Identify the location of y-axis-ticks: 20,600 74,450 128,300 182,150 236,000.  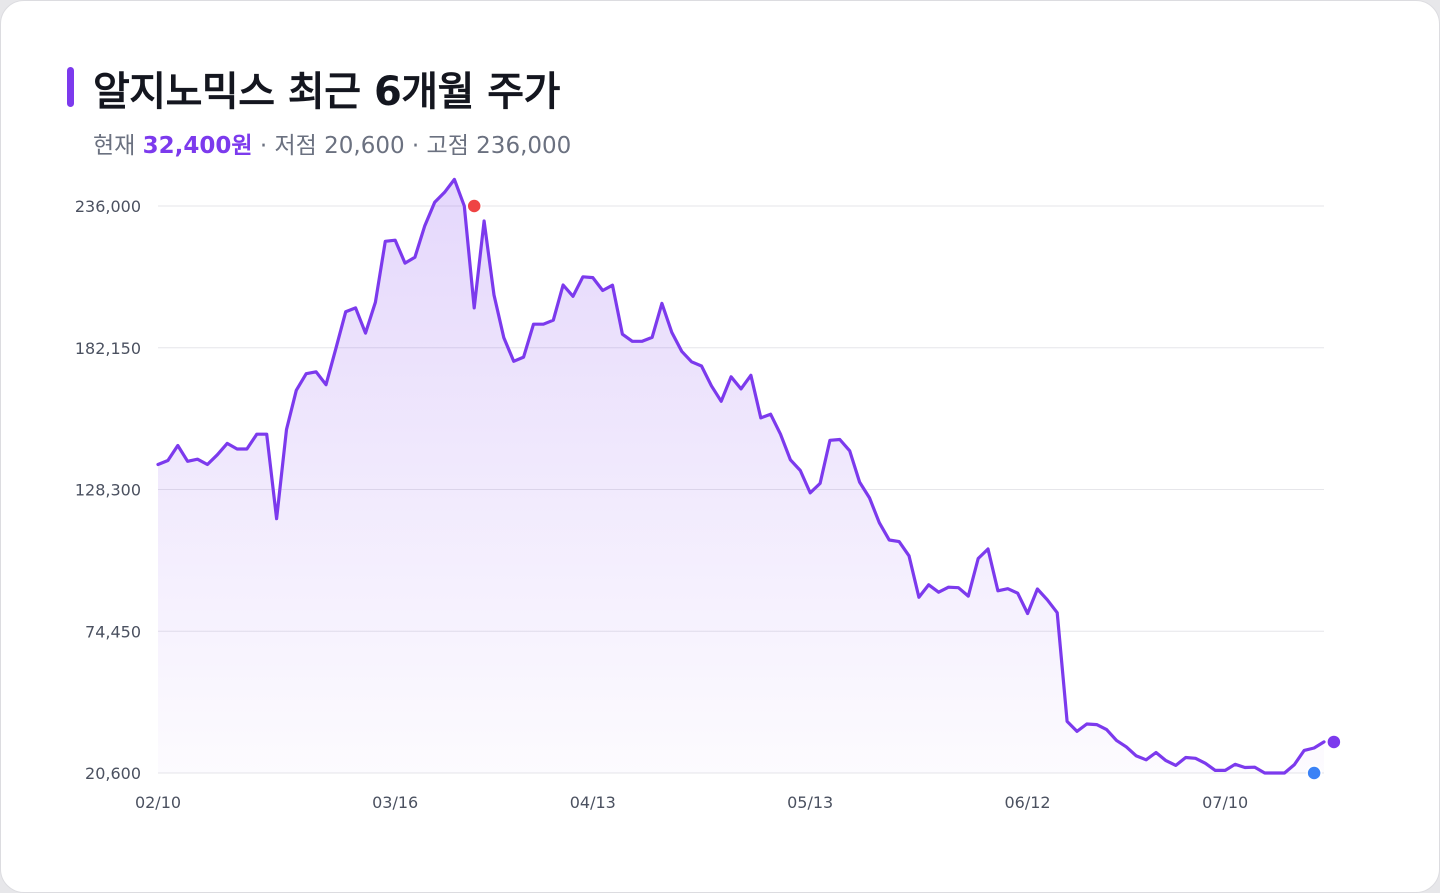
(108, 490).